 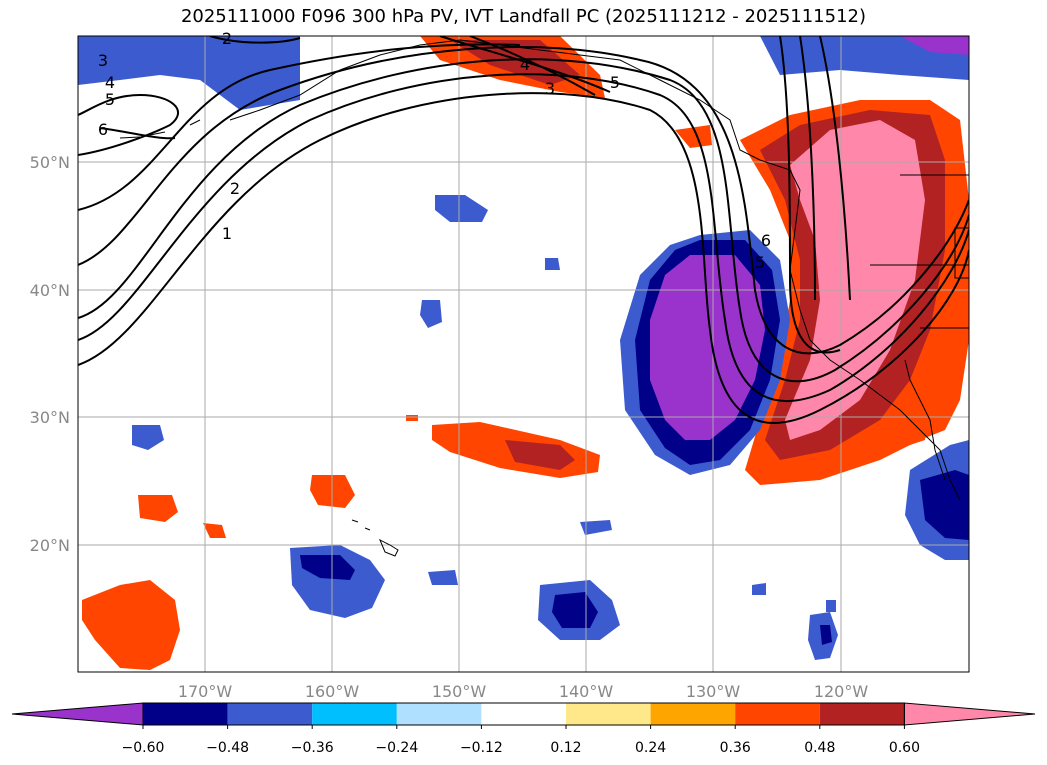 What do you see at coordinates (50, 162) in the screenshot?
I see `lat-tick-label: 50°N` at bounding box center [50, 162].